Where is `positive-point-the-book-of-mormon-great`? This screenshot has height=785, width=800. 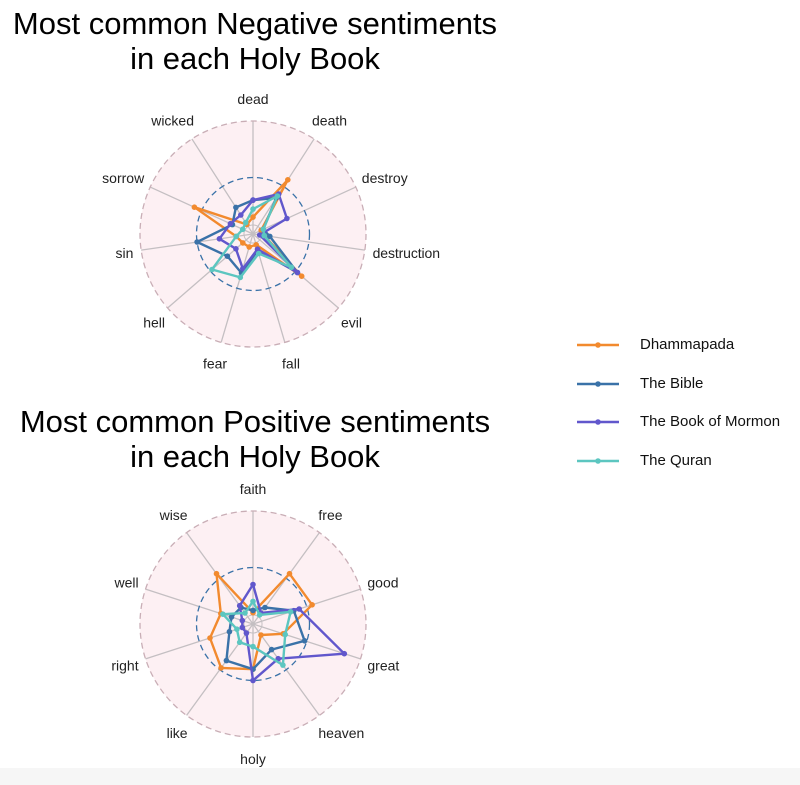 positive-point-the-book-of-mormon-great is located at coordinates (344, 653).